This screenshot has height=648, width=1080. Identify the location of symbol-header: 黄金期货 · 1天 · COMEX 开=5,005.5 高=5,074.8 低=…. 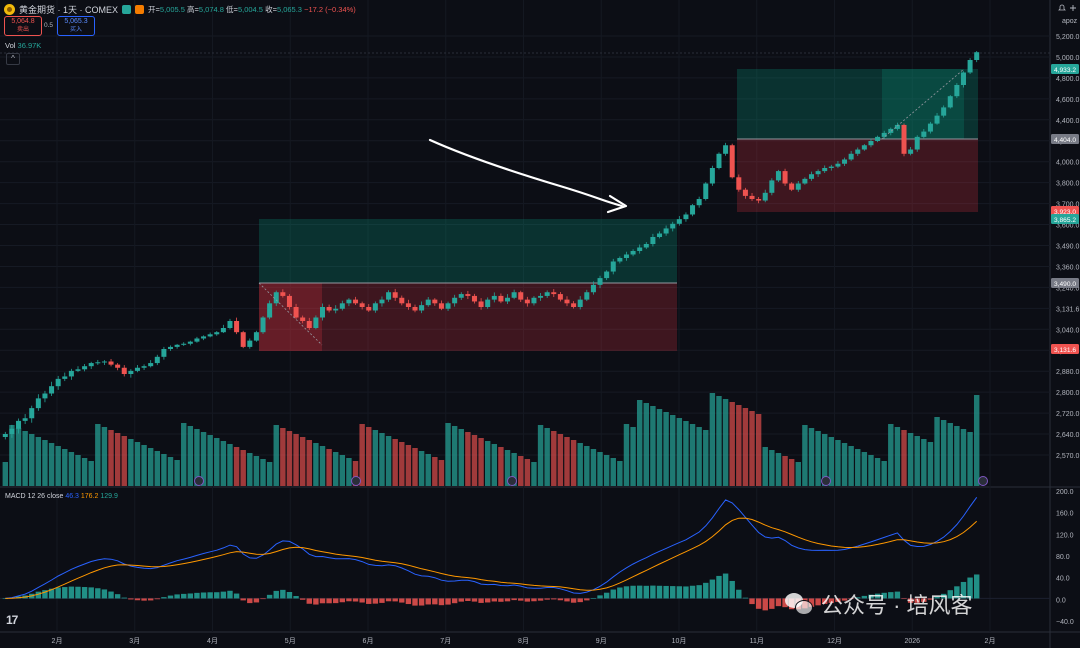
(180, 9).